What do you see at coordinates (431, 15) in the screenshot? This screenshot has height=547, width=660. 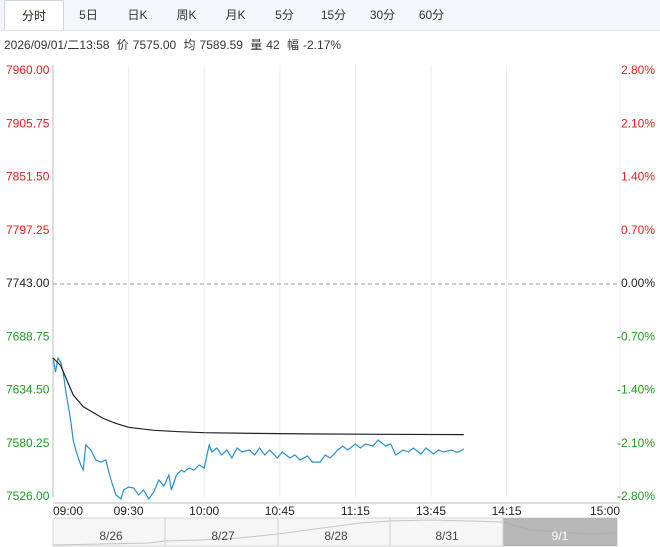 I see `tab: 60分` at bounding box center [431, 15].